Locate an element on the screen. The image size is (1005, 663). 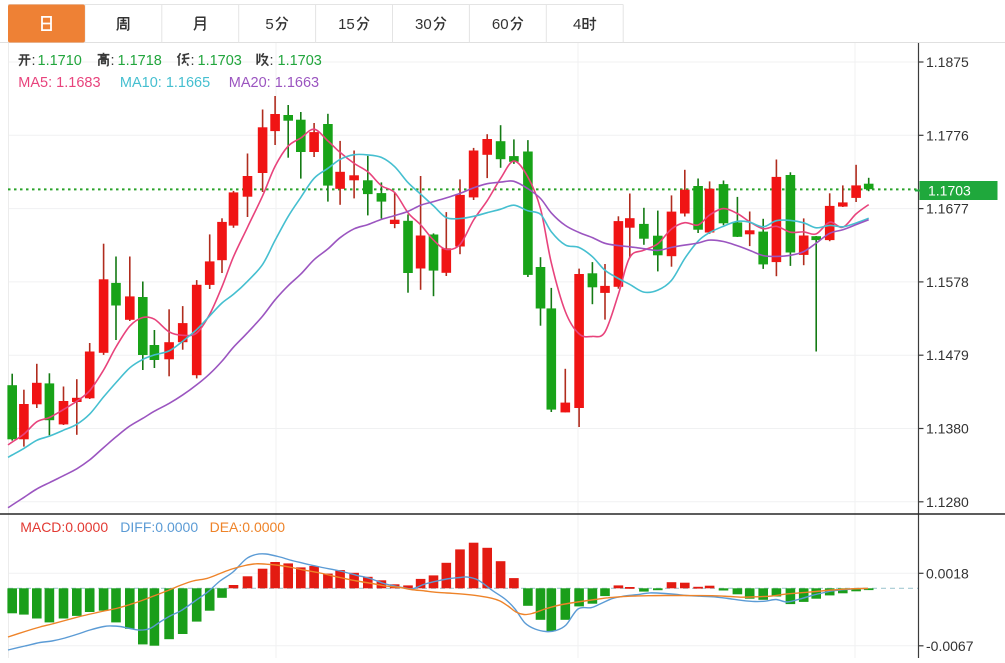
svg-text: 5 is located at coordinates (269, 24).